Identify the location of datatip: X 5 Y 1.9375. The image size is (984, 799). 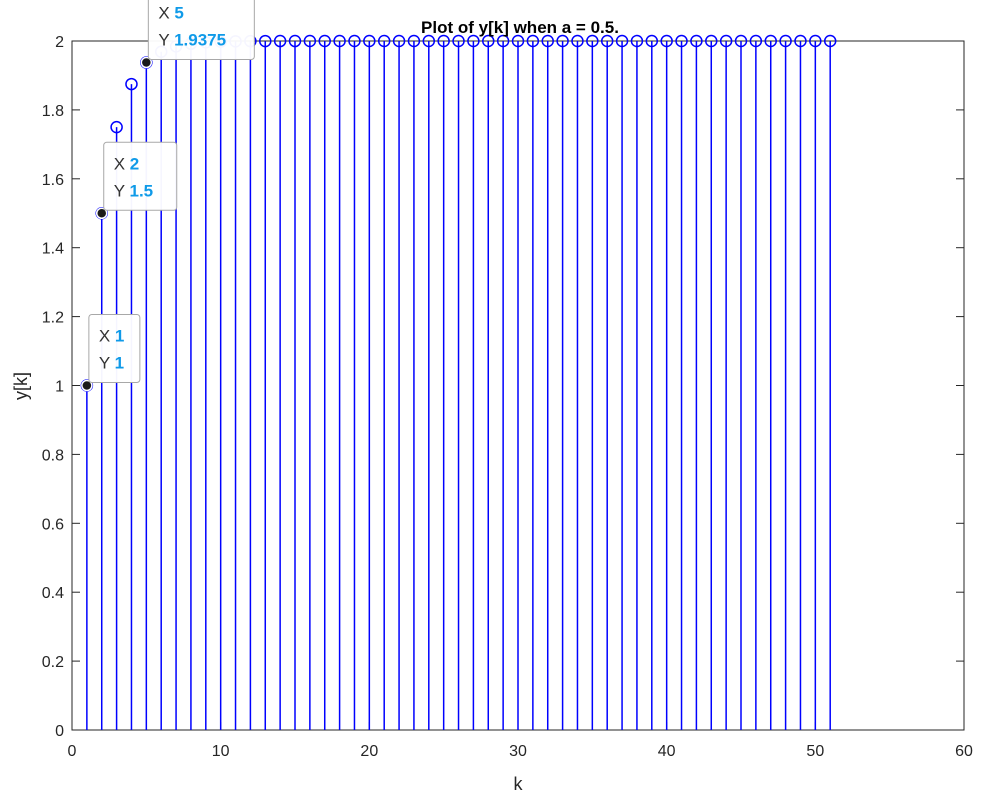
(201, 30).